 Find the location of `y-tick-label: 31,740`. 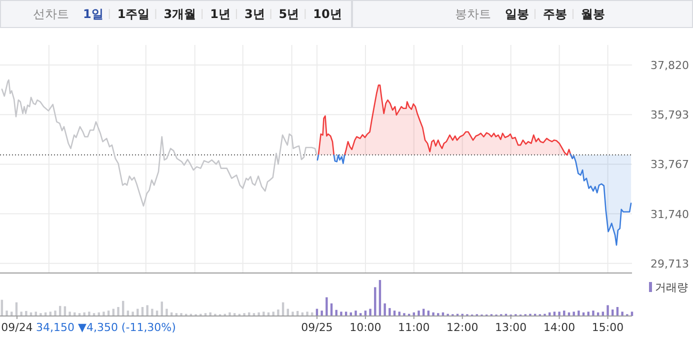

y-tick-label: 31,740 is located at coordinates (669, 214).